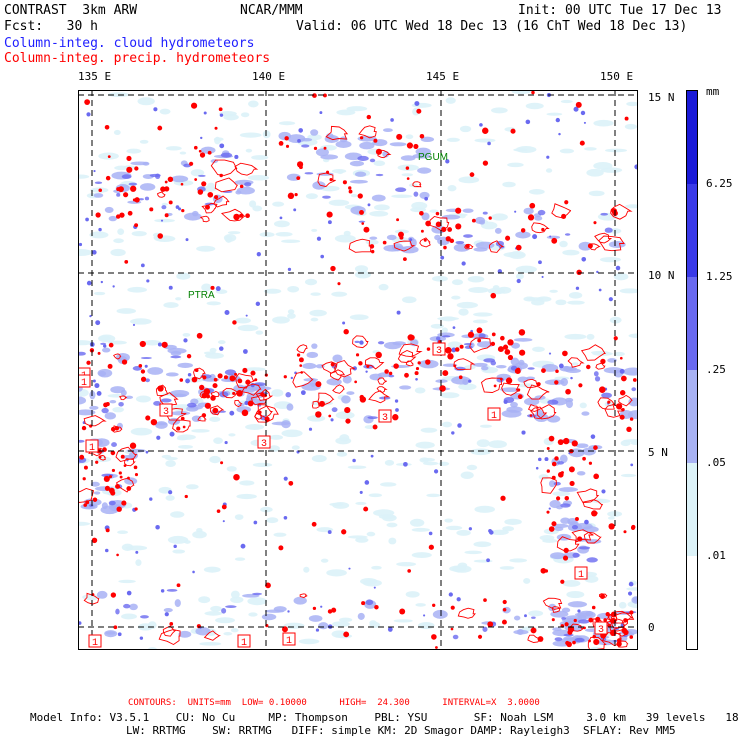 The width and height of the screenshot is (740, 740). I want to click on colorbar-segment, so click(692, 230).